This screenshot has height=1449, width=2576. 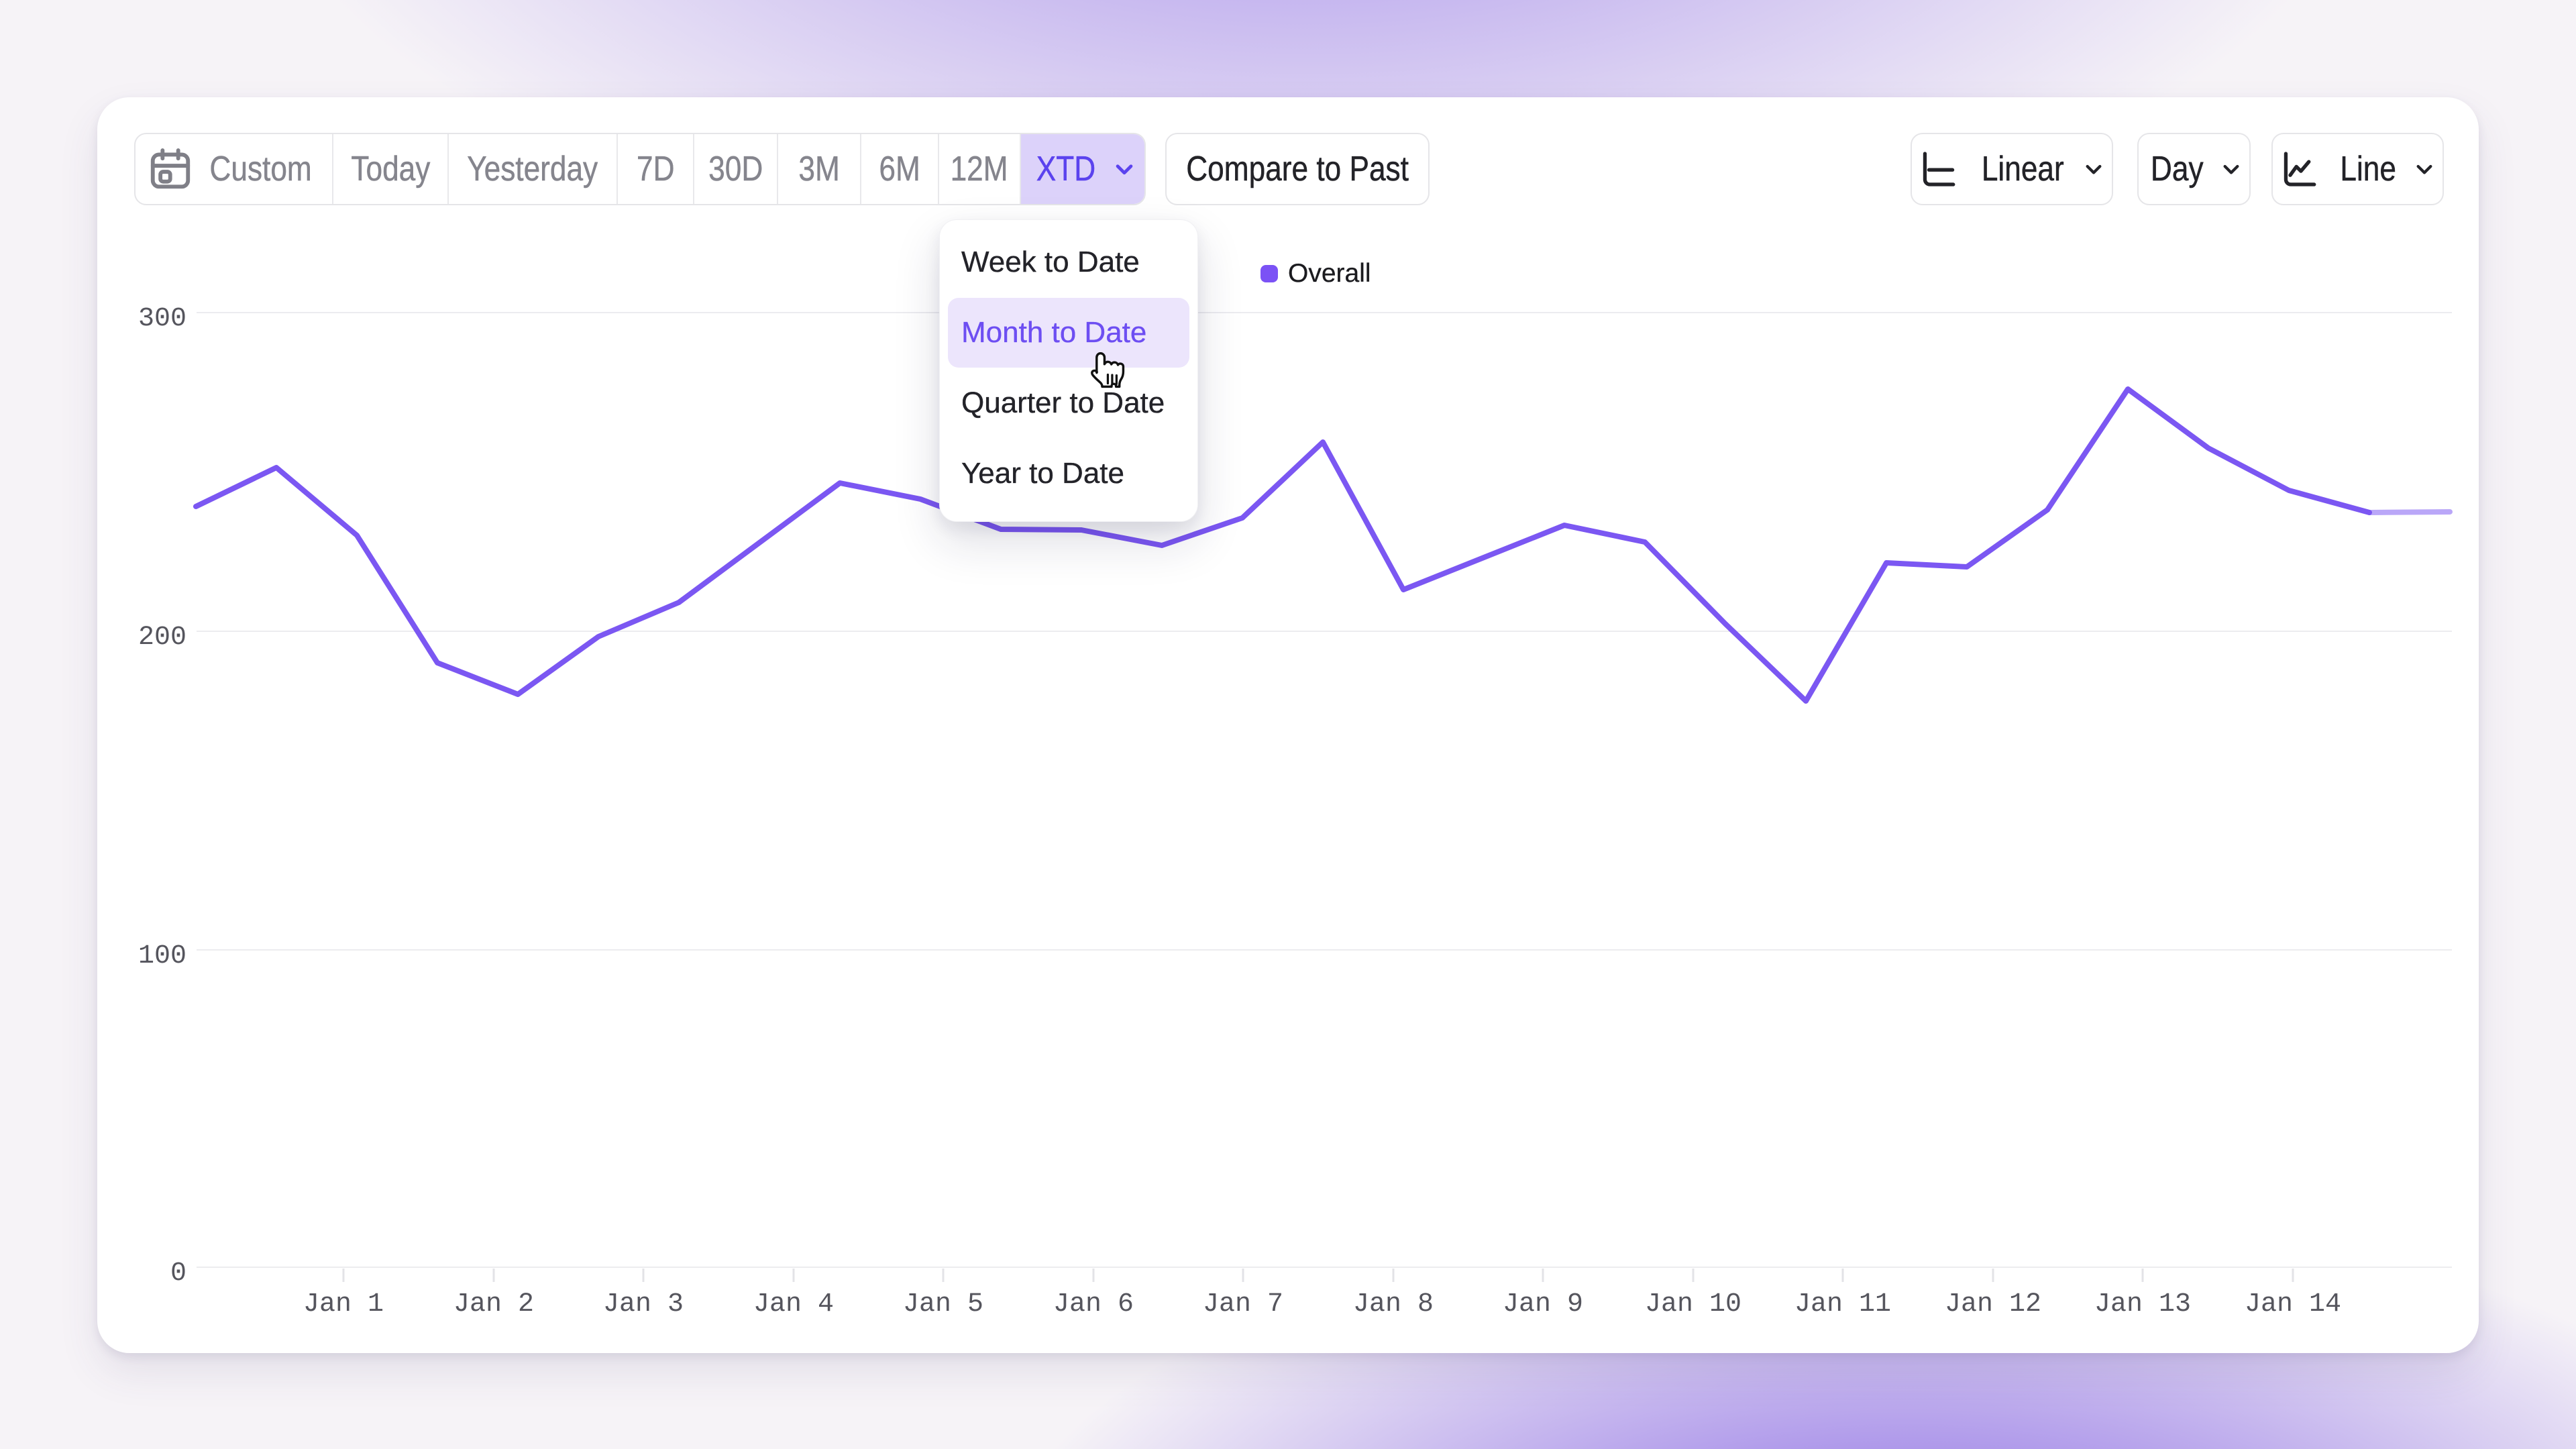 I want to click on svg-text: Jan 3, so click(x=643, y=1304).